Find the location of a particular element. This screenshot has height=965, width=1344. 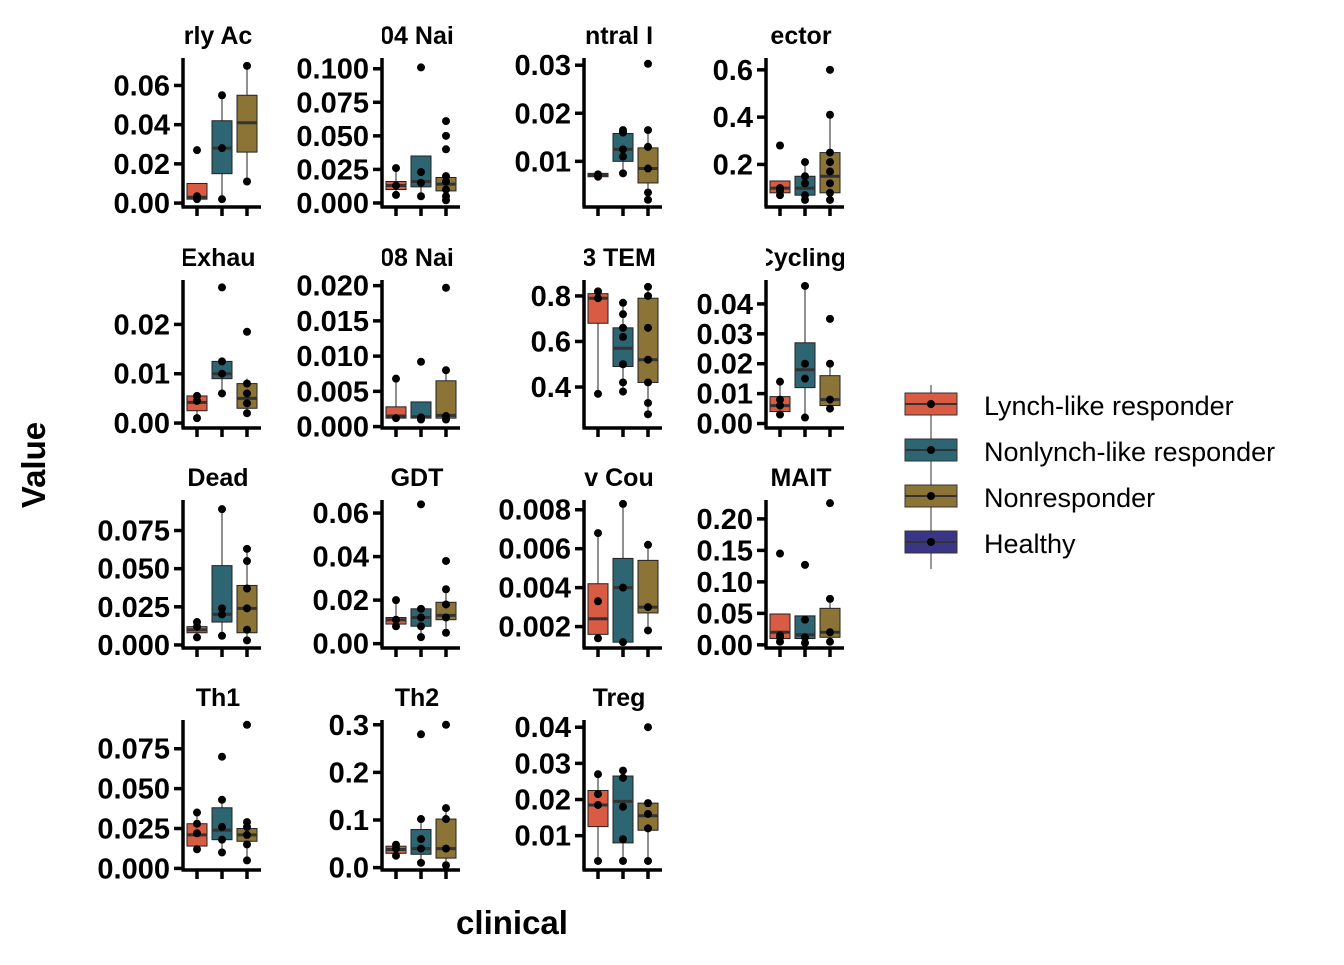

y-tick-label: 0.010 is located at coordinates (332, 357).